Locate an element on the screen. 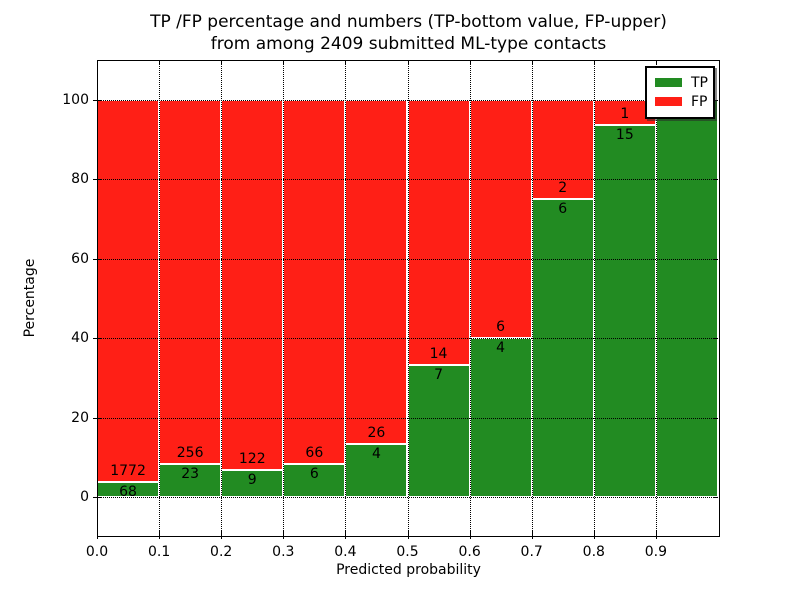  legend: TP FP is located at coordinates (680, 92).